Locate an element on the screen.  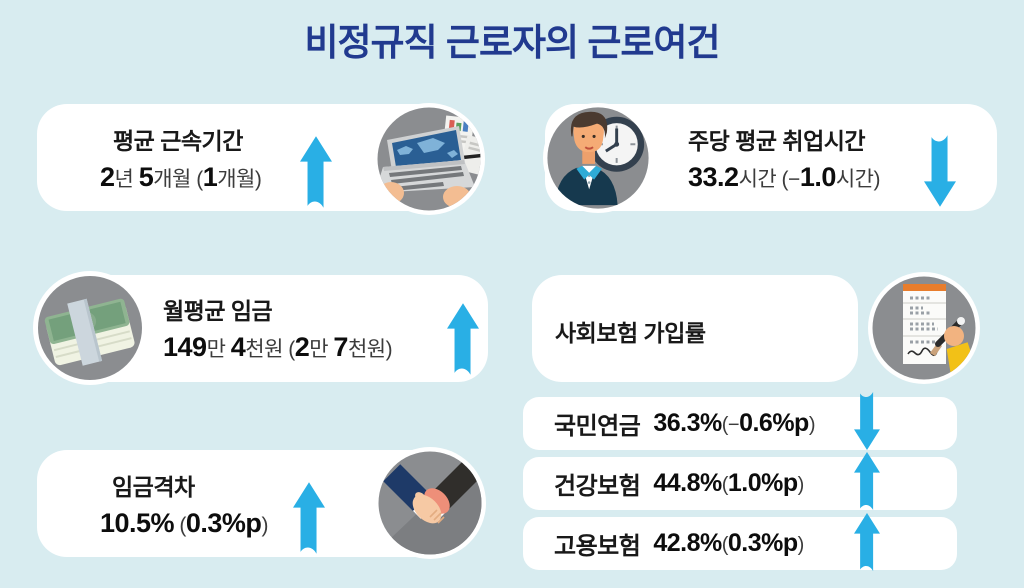
row-health-insurance: 건강보험 44.8%(1.0%p) is located at coordinates (740, 483).